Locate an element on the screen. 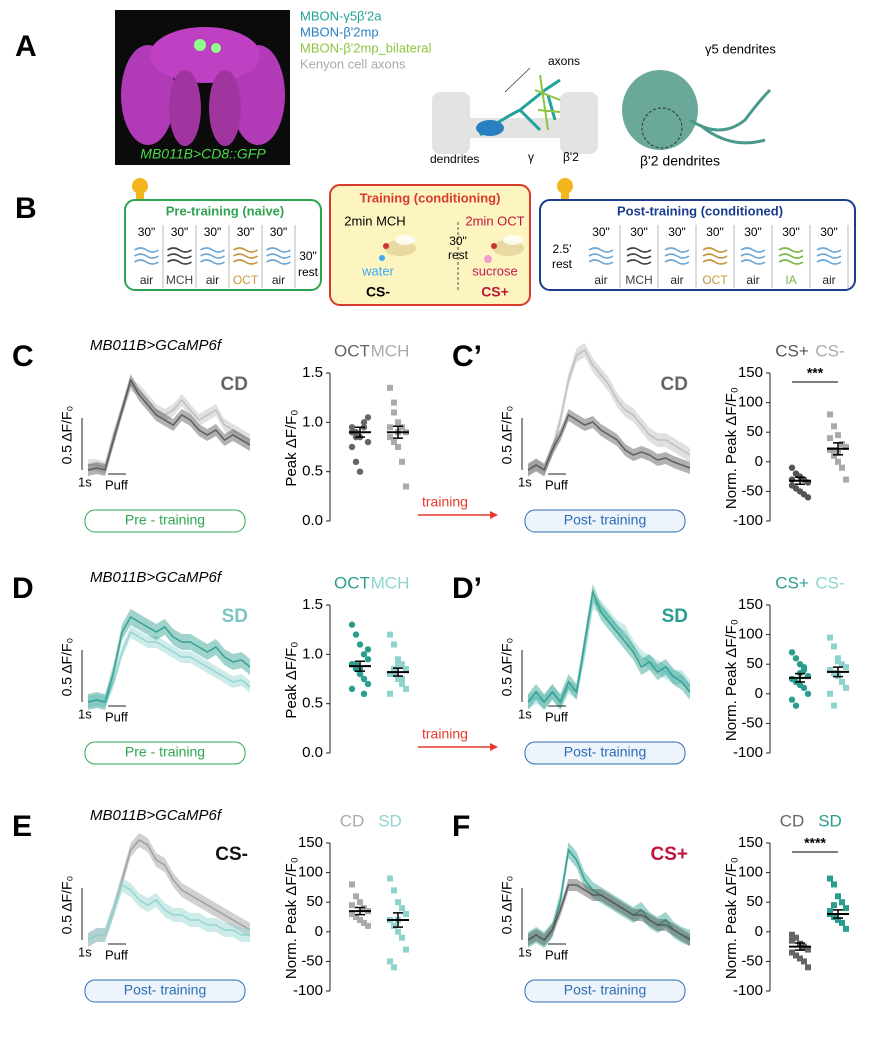 The width and height of the screenshot is (869, 1050). y-tick-label: 0 is located at coordinates (759, 693).